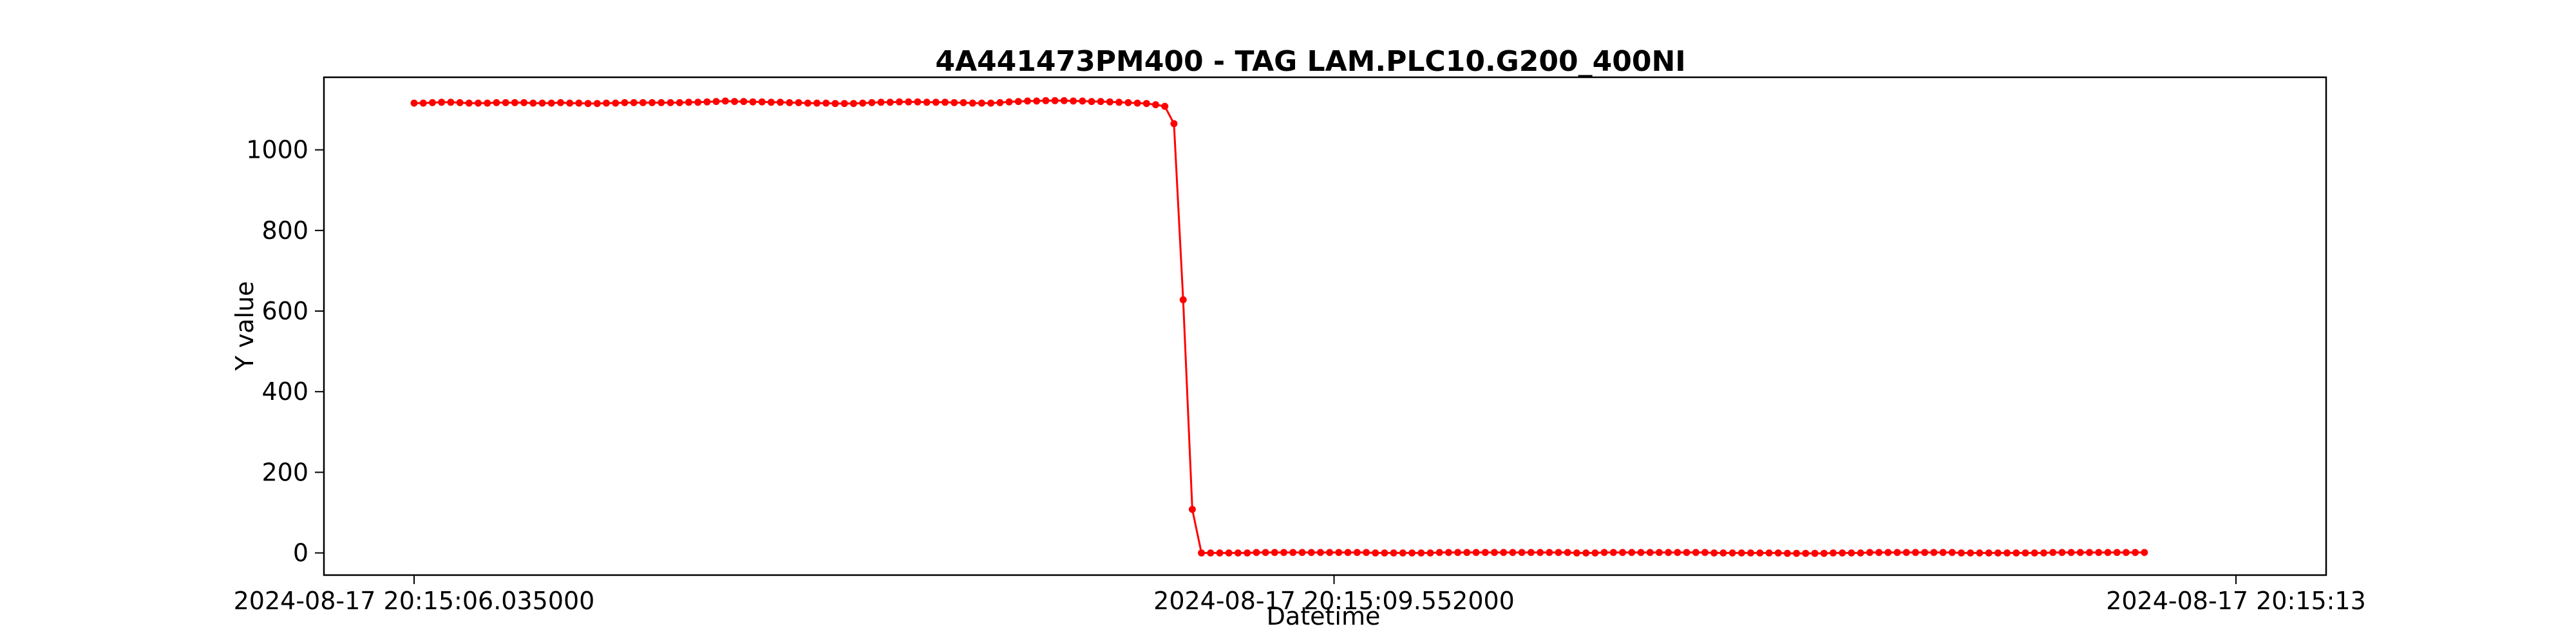 This screenshot has width=2576, height=644. Describe the element at coordinates (285, 351) in the screenshot. I see `y-axis: 0 200 400 600 800 1000` at that location.